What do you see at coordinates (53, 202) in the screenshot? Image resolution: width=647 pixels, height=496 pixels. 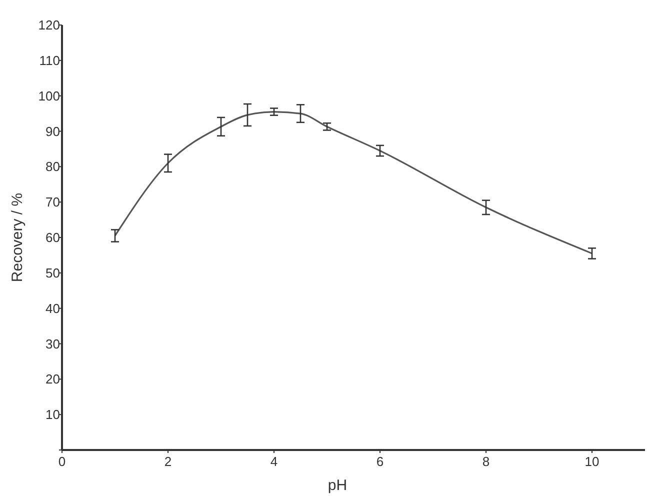 I see `y-tick-label: 70` at bounding box center [53, 202].